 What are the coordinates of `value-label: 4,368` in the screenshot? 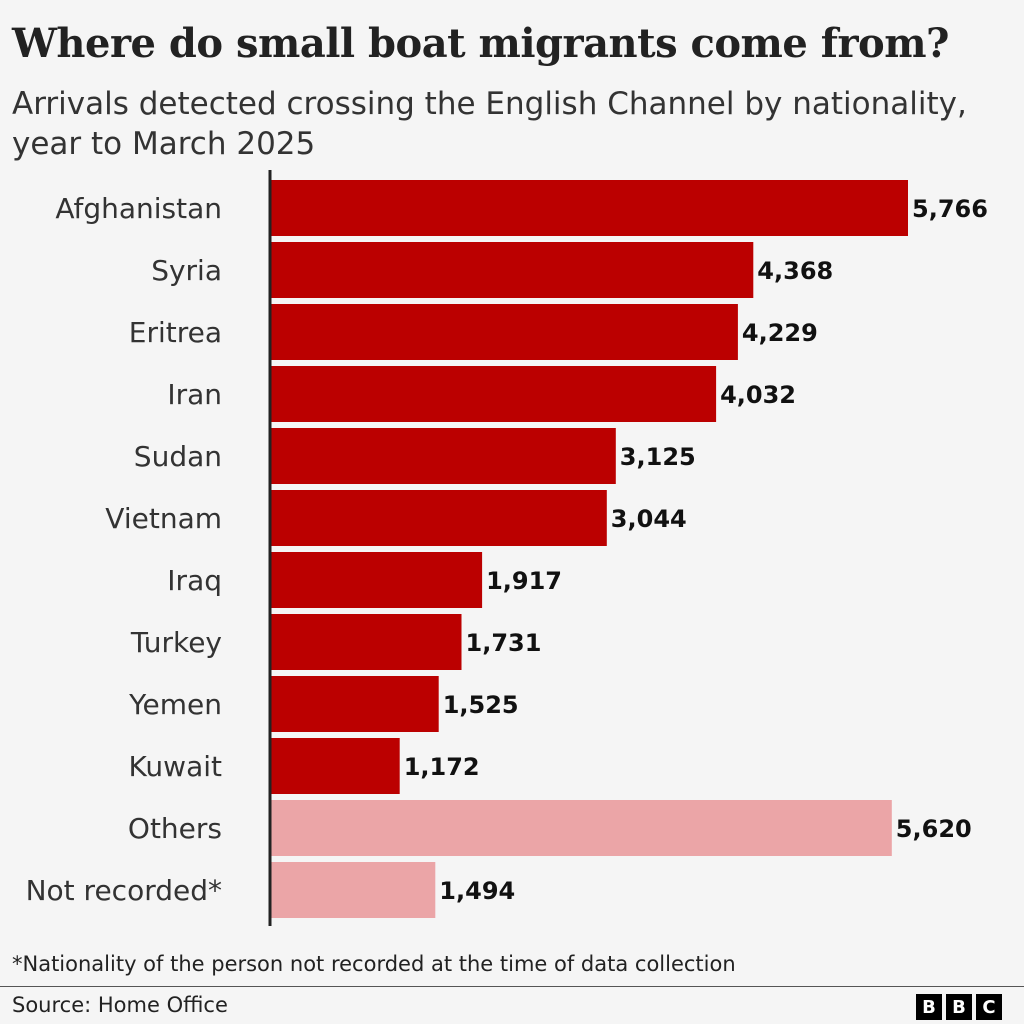 It's located at (795, 271).